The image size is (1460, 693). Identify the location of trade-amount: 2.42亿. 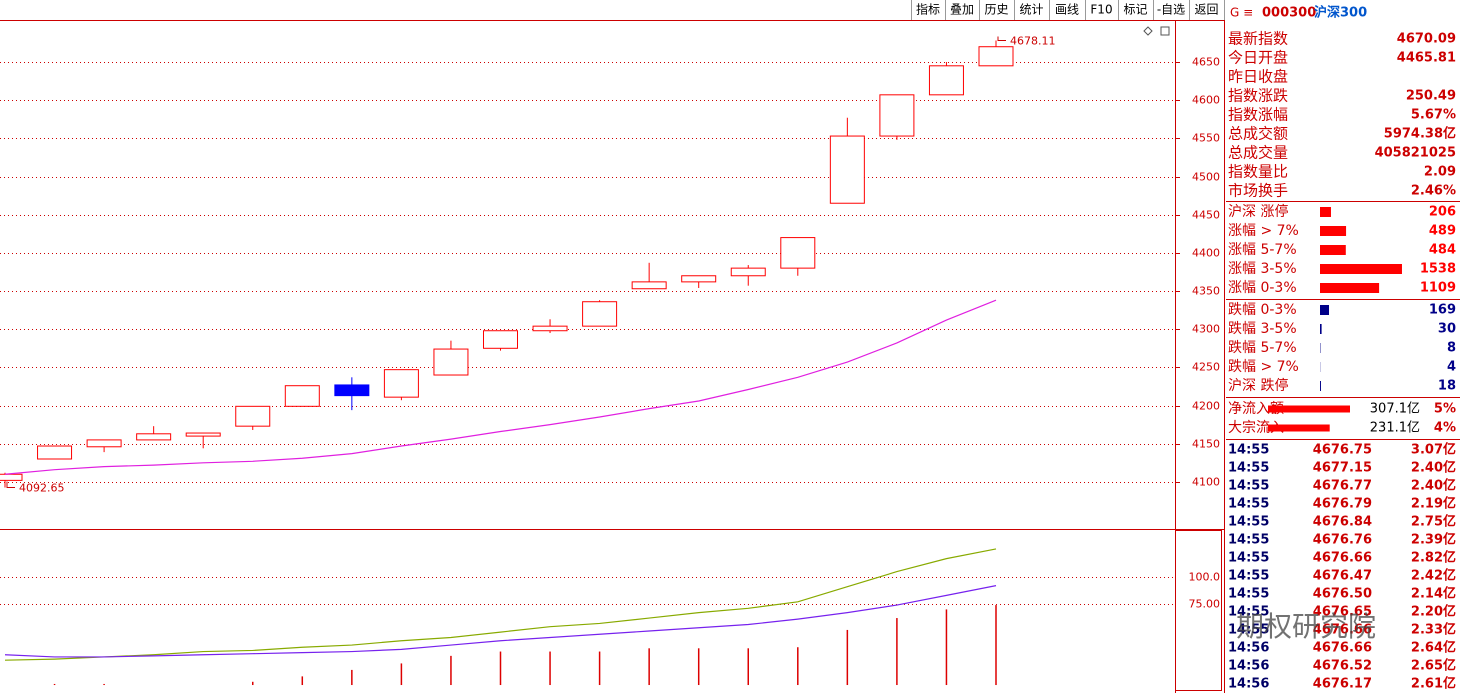
(1433, 576).